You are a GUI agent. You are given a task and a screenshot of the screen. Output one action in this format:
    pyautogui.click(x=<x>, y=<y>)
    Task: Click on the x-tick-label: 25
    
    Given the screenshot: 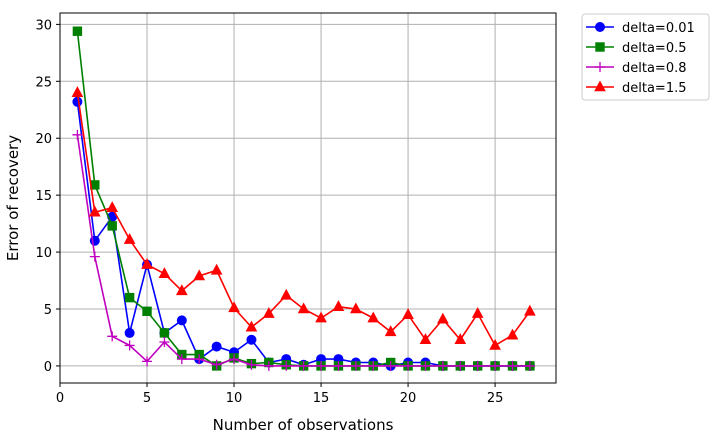 What is the action you would take?
    pyautogui.click(x=495, y=398)
    